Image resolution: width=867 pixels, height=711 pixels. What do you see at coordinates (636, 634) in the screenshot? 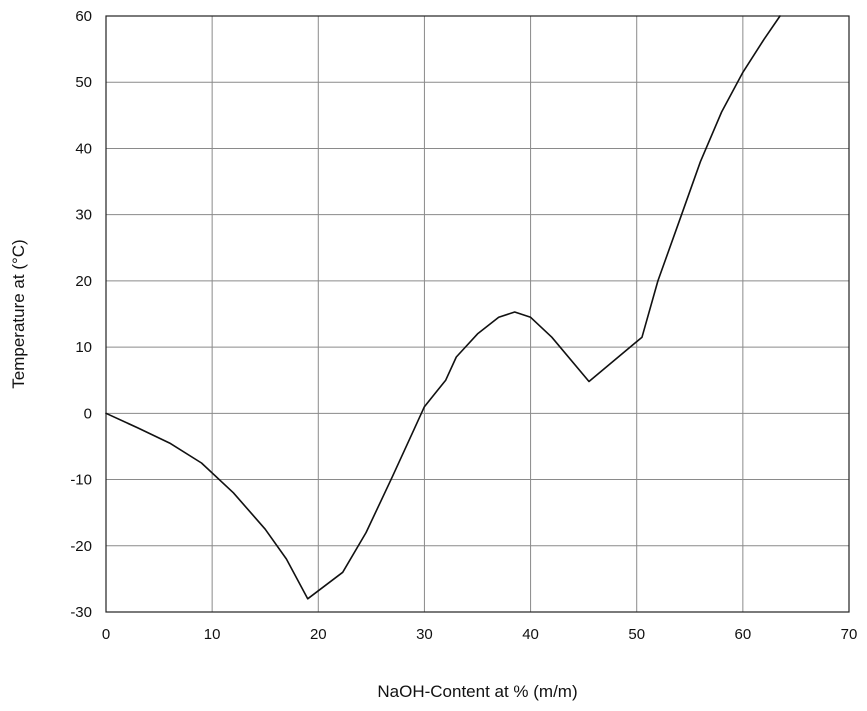
I see `x-tick-label: 50` at bounding box center [636, 634].